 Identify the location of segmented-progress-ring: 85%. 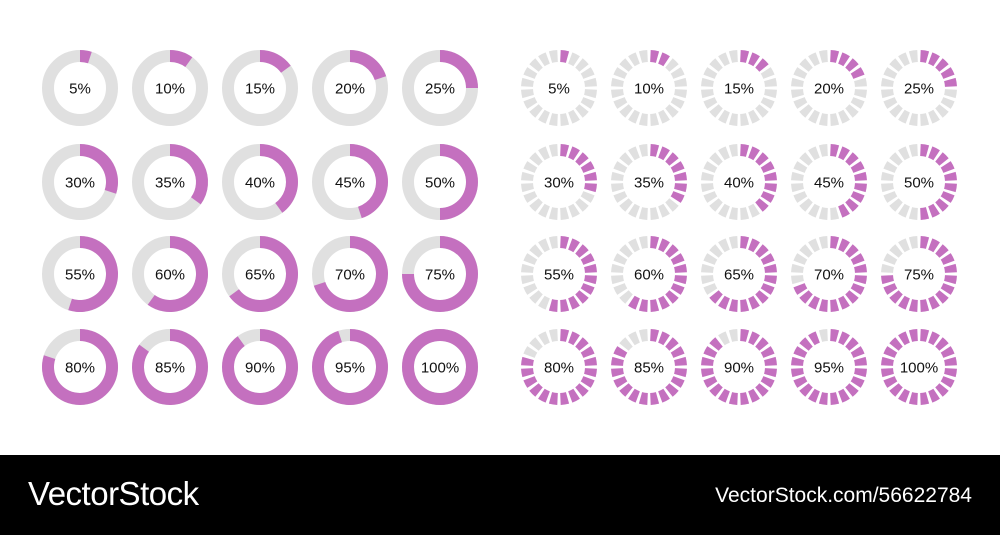
(649, 367).